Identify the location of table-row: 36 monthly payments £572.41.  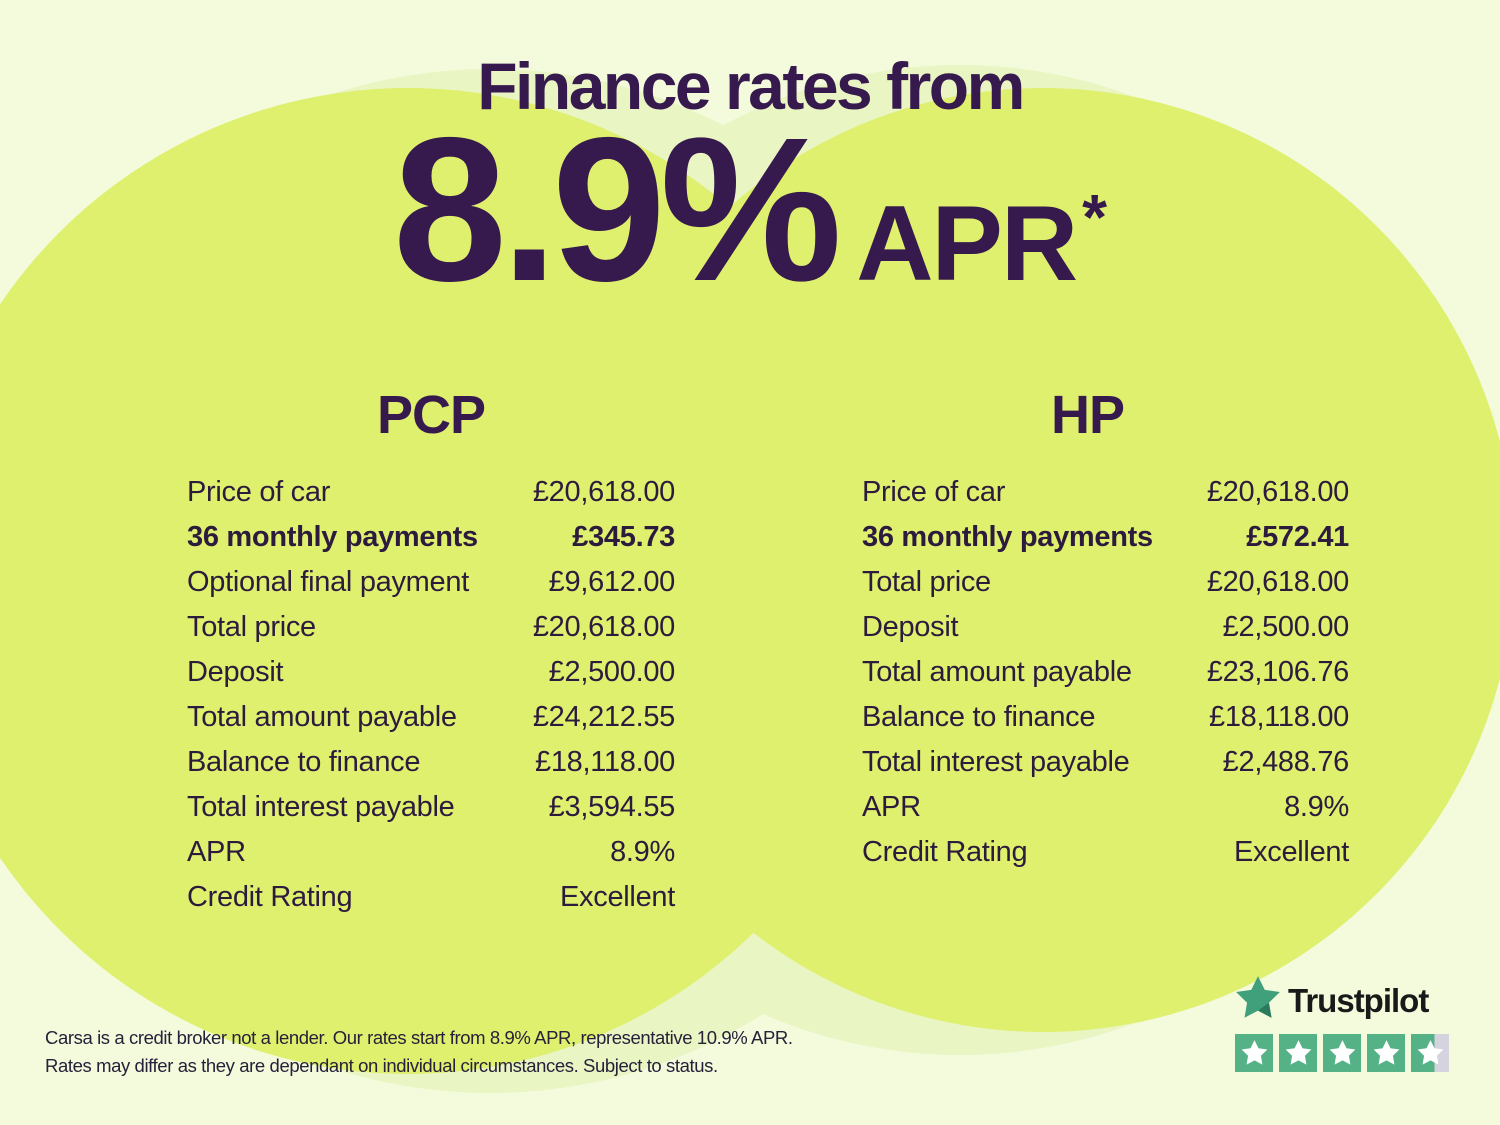
(1105, 537).